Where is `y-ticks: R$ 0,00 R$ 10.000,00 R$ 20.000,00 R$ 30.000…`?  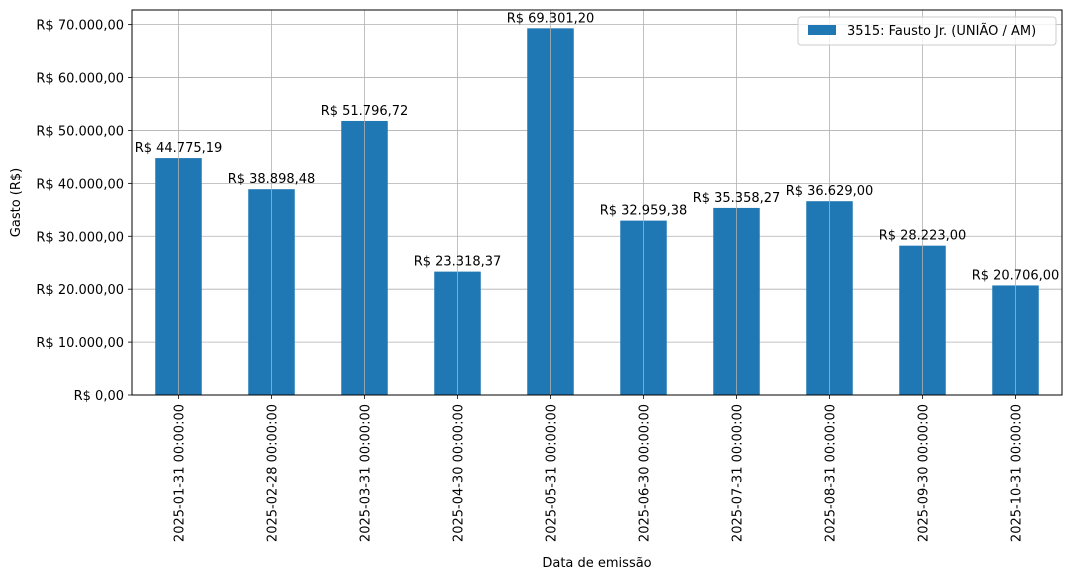
y-ticks: R$ 0,00 R$ 10.000,00 R$ 20.000,00 R$ 30.000… is located at coordinates (84, 211).